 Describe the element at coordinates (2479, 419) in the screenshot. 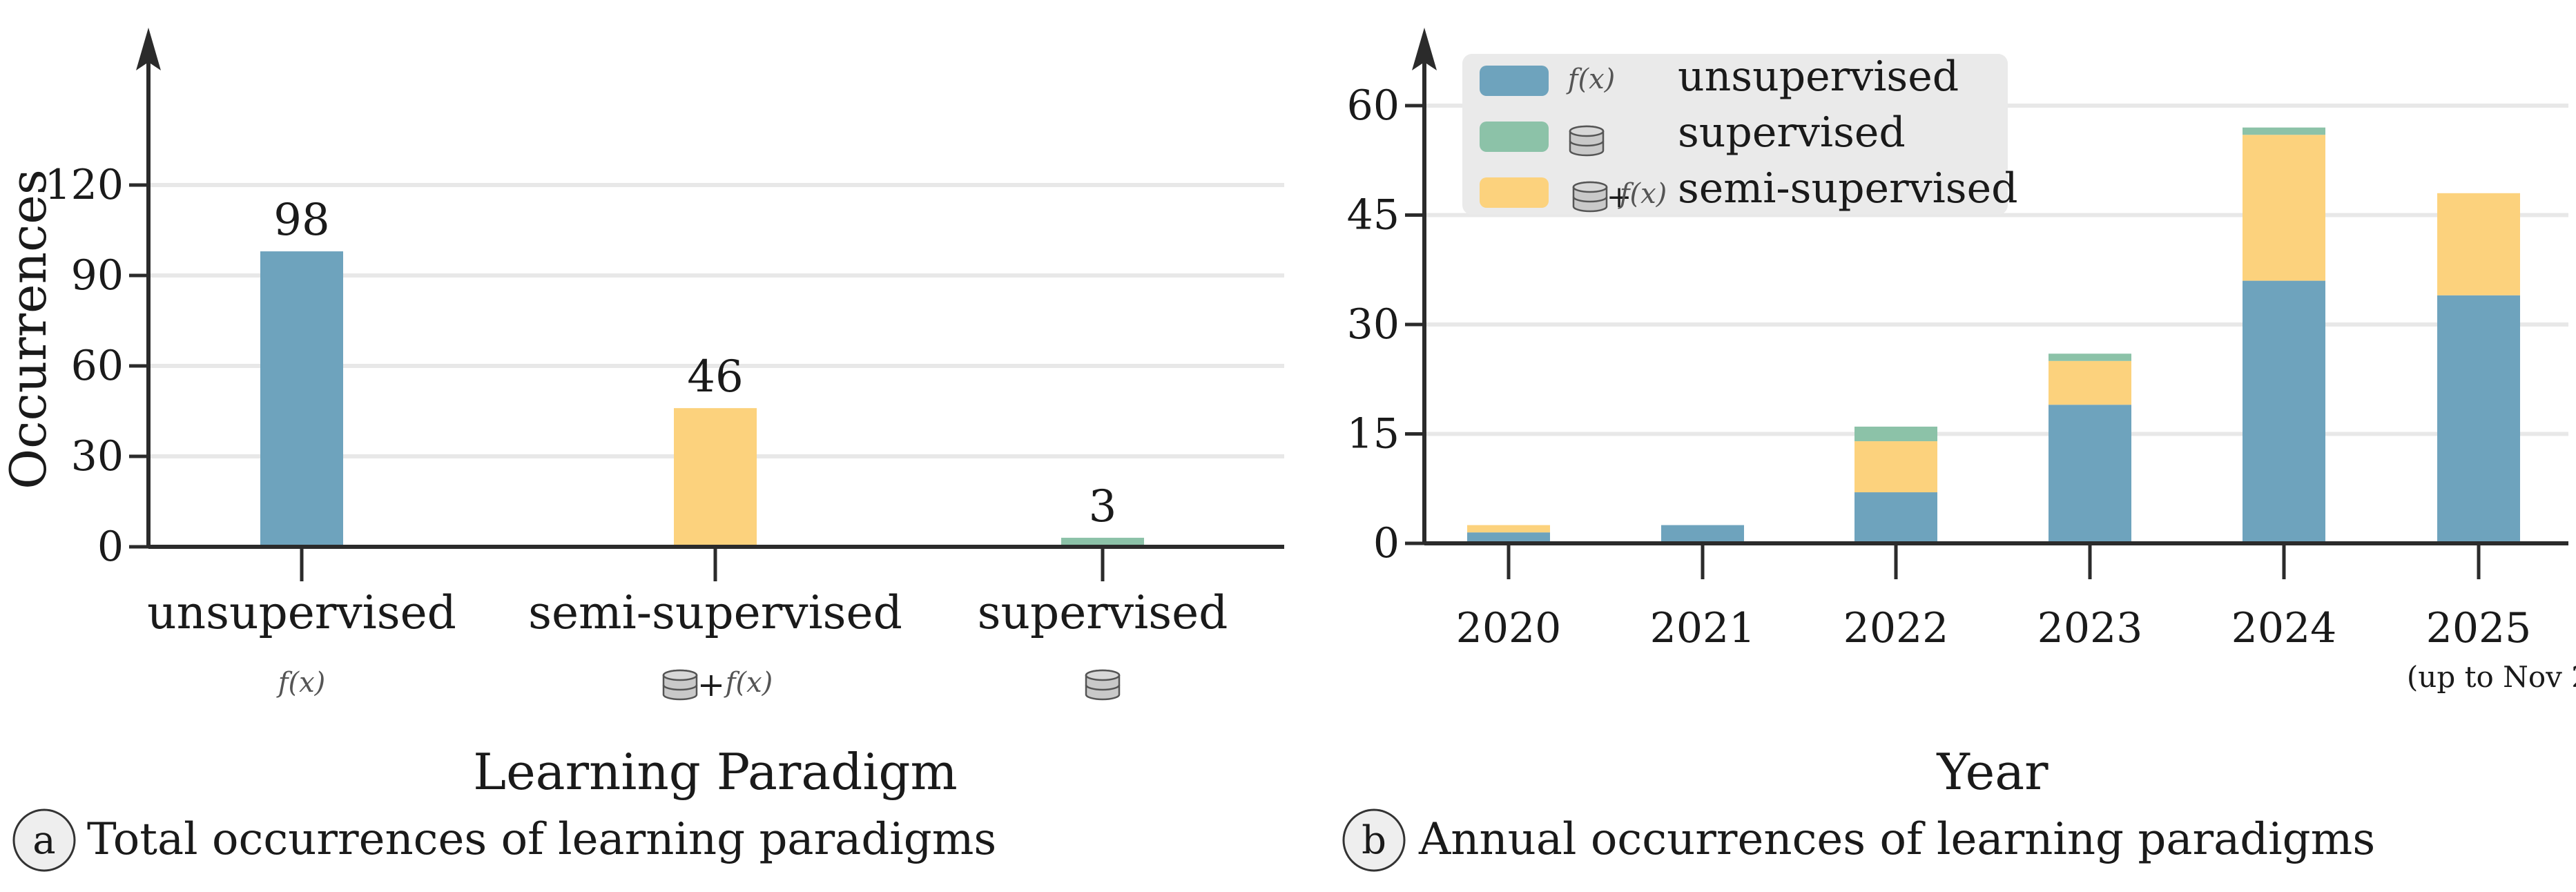

I see `bar-2025-unsupervised` at that location.